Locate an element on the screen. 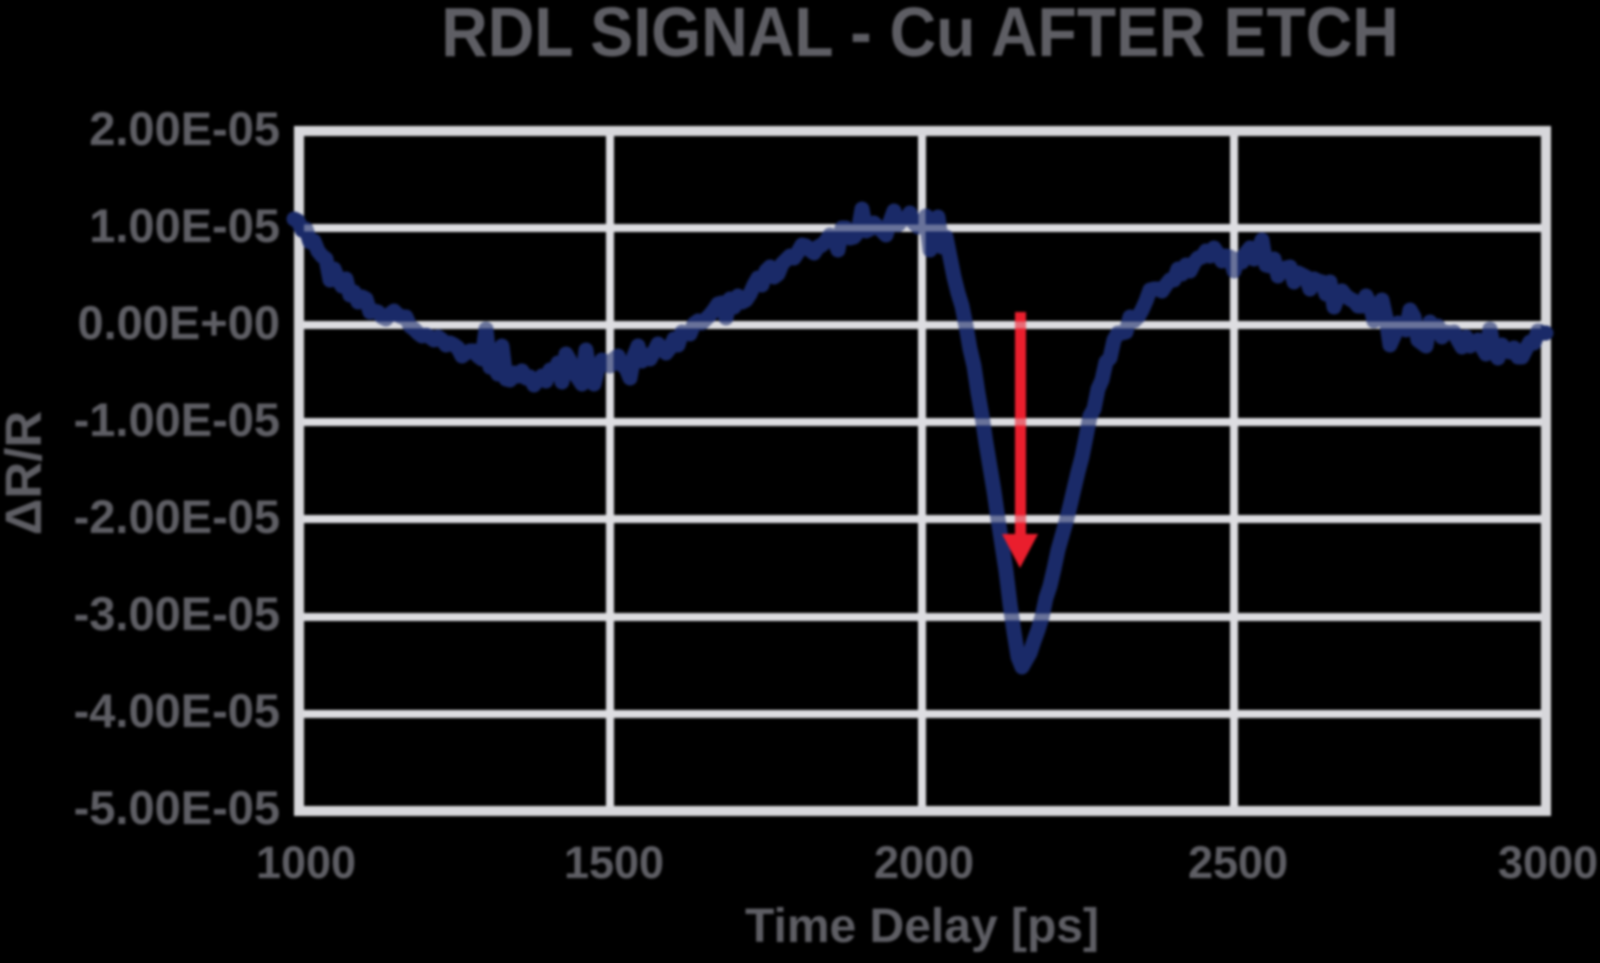 Image resolution: width=1600 pixels, height=963 pixels. svg-text: Time Delay [ps] is located at coordinates (922, 926).